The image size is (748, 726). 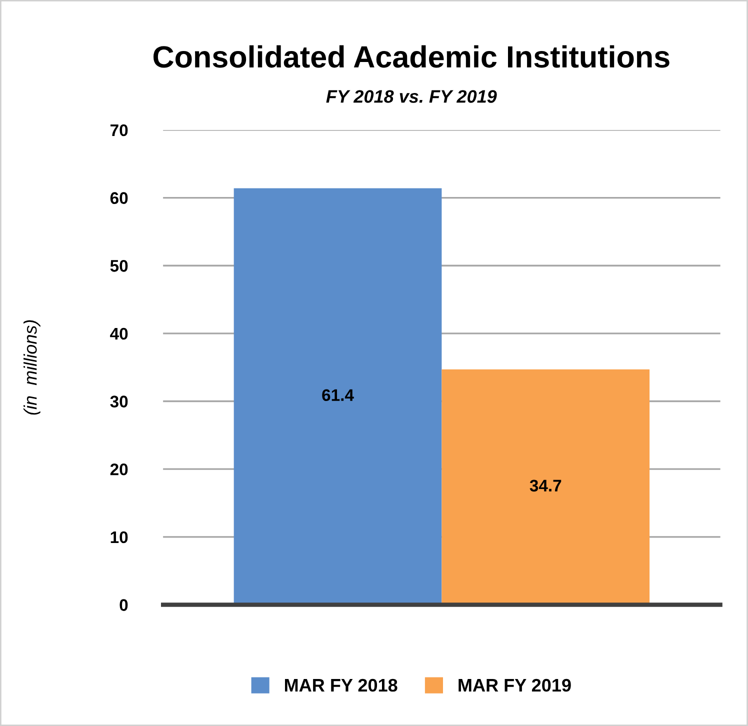 I want to click on y-tick-label: 10, so click(x=119, y=537).